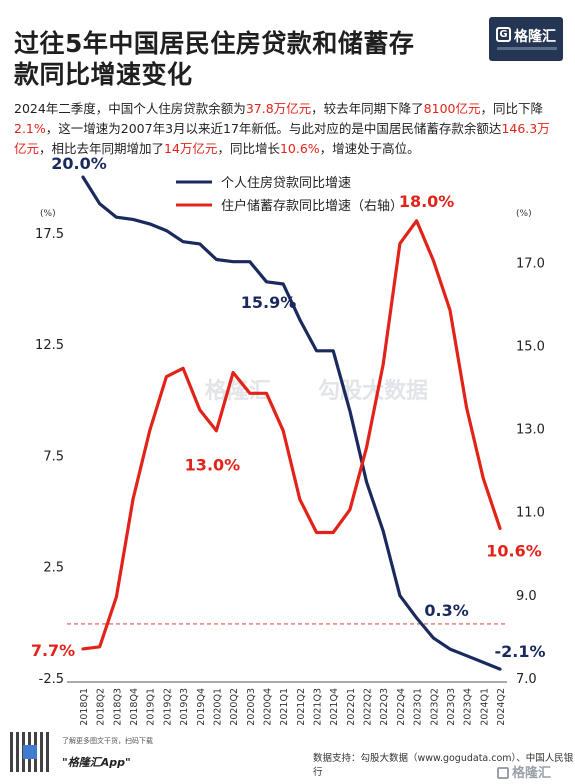 This screenshot has height=784, width=575. I want to click on x-tick-label: 2021Q4, so click(334, 707).